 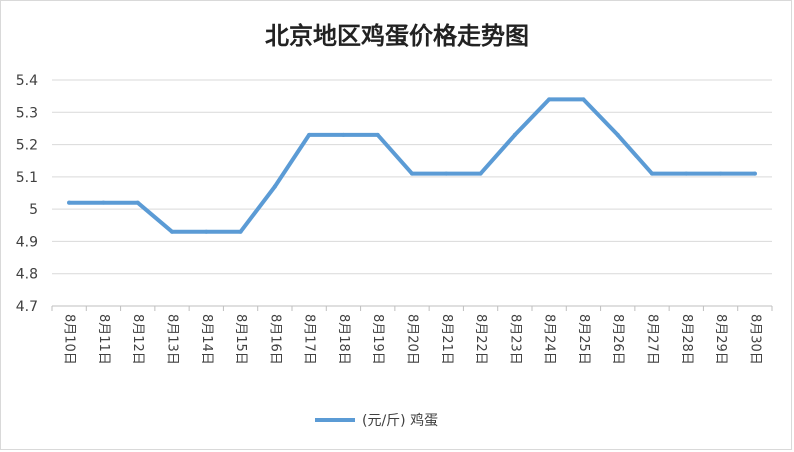 What do you see at coordinates (617, 339) in the screenshot?
I see `x-tick-label: 8月26日` at bounding box center [617, 339].